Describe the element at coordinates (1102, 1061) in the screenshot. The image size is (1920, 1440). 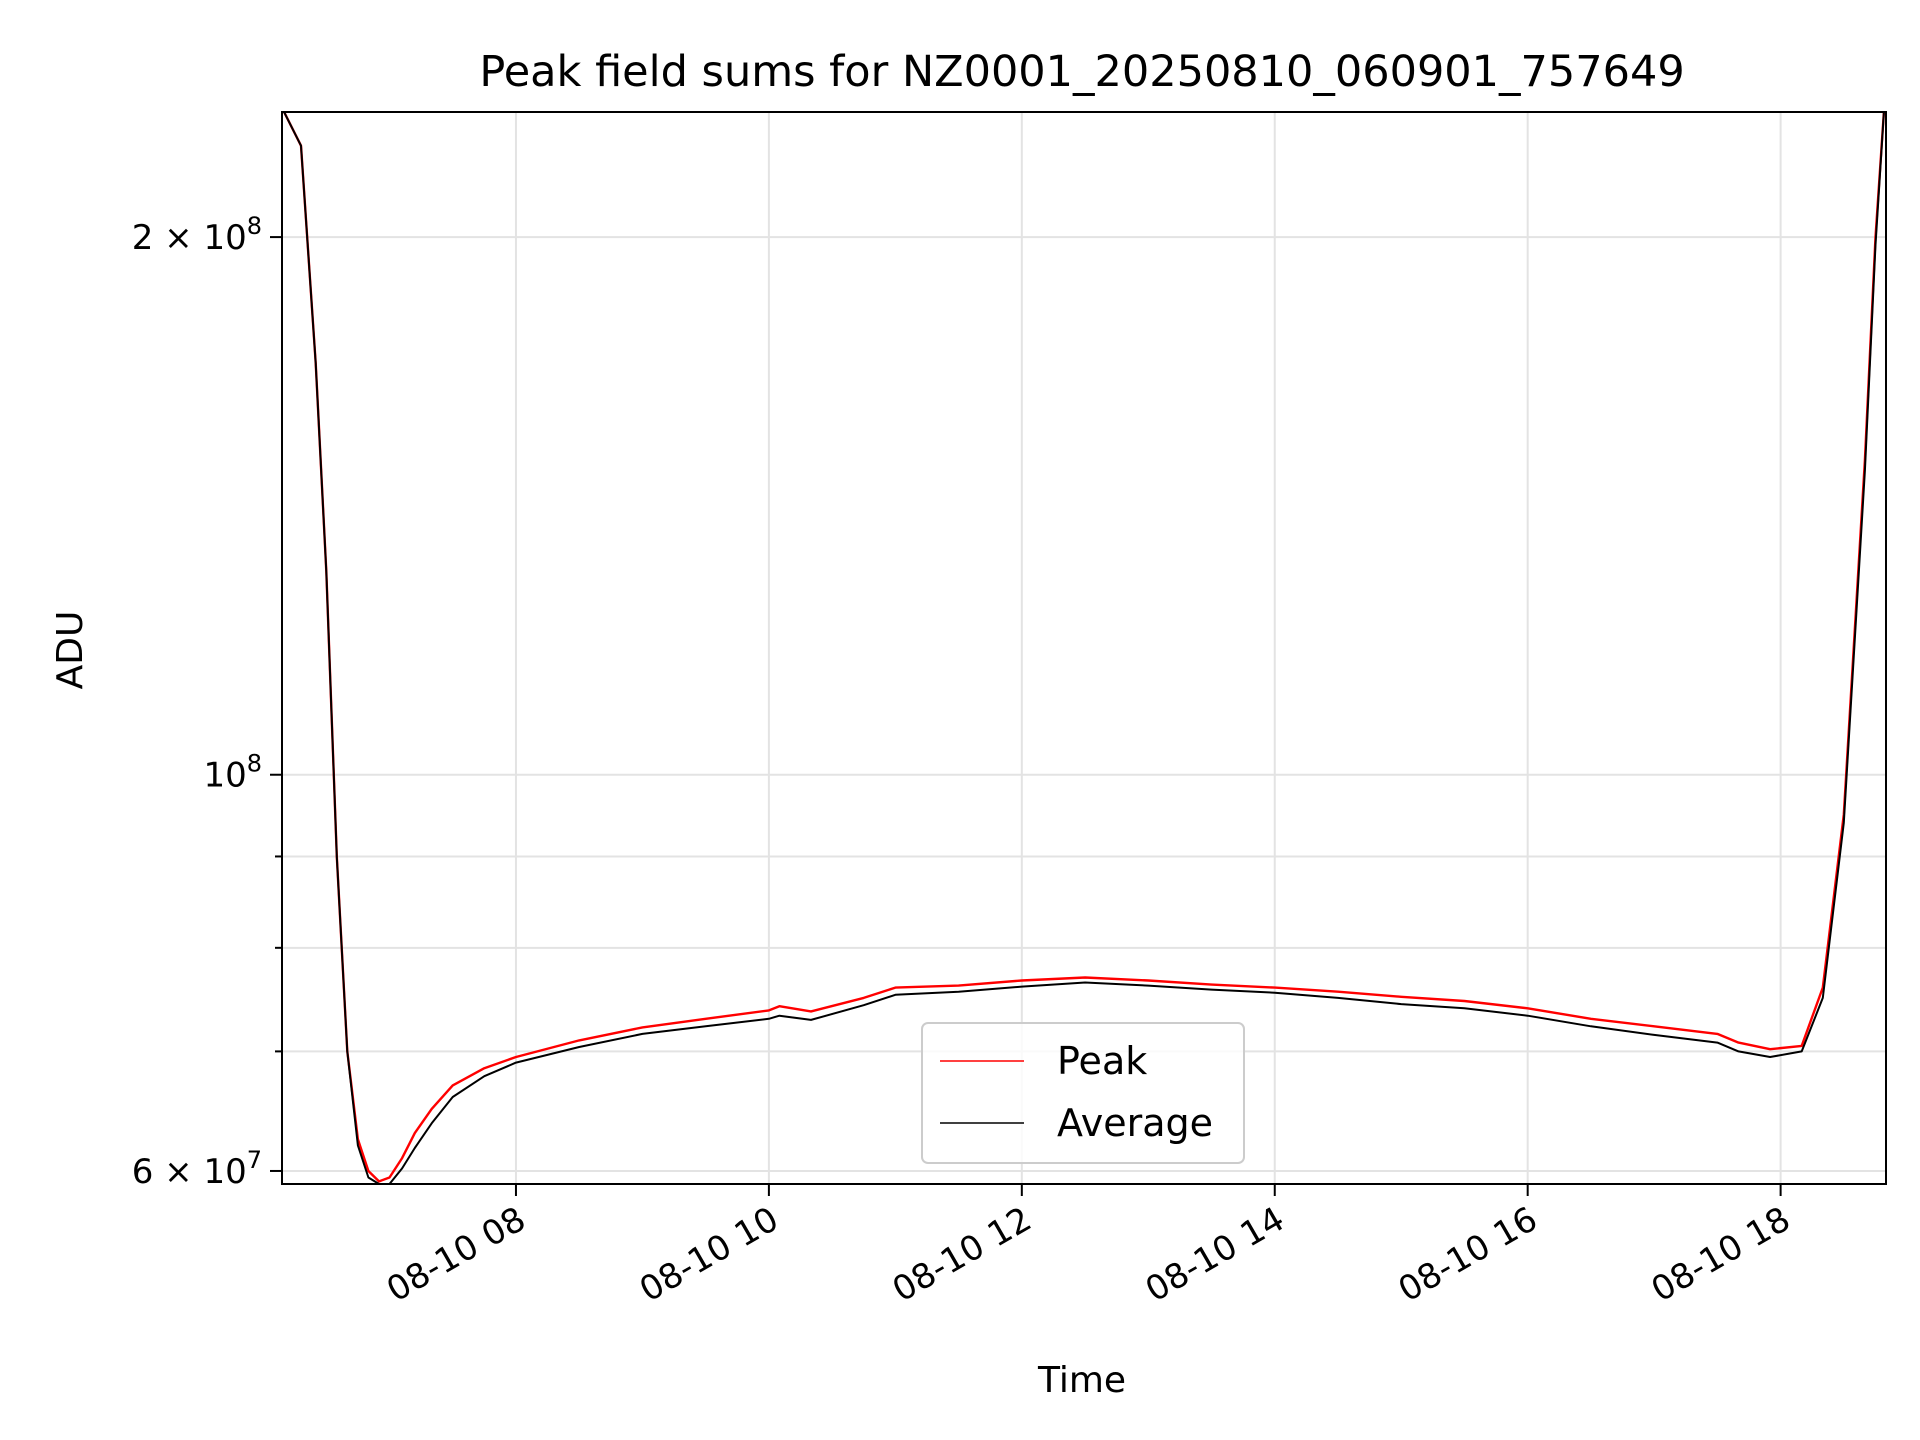
I see `legend-peak-label: Peak` at that location.